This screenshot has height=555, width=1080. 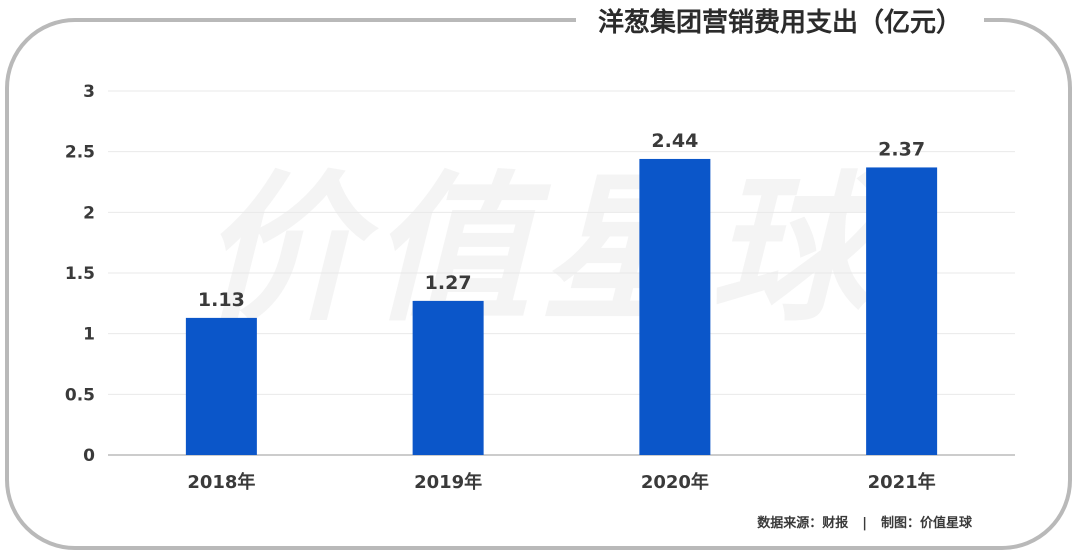 I want to click on y-tick-label: 3, so click(x=89, y=92).